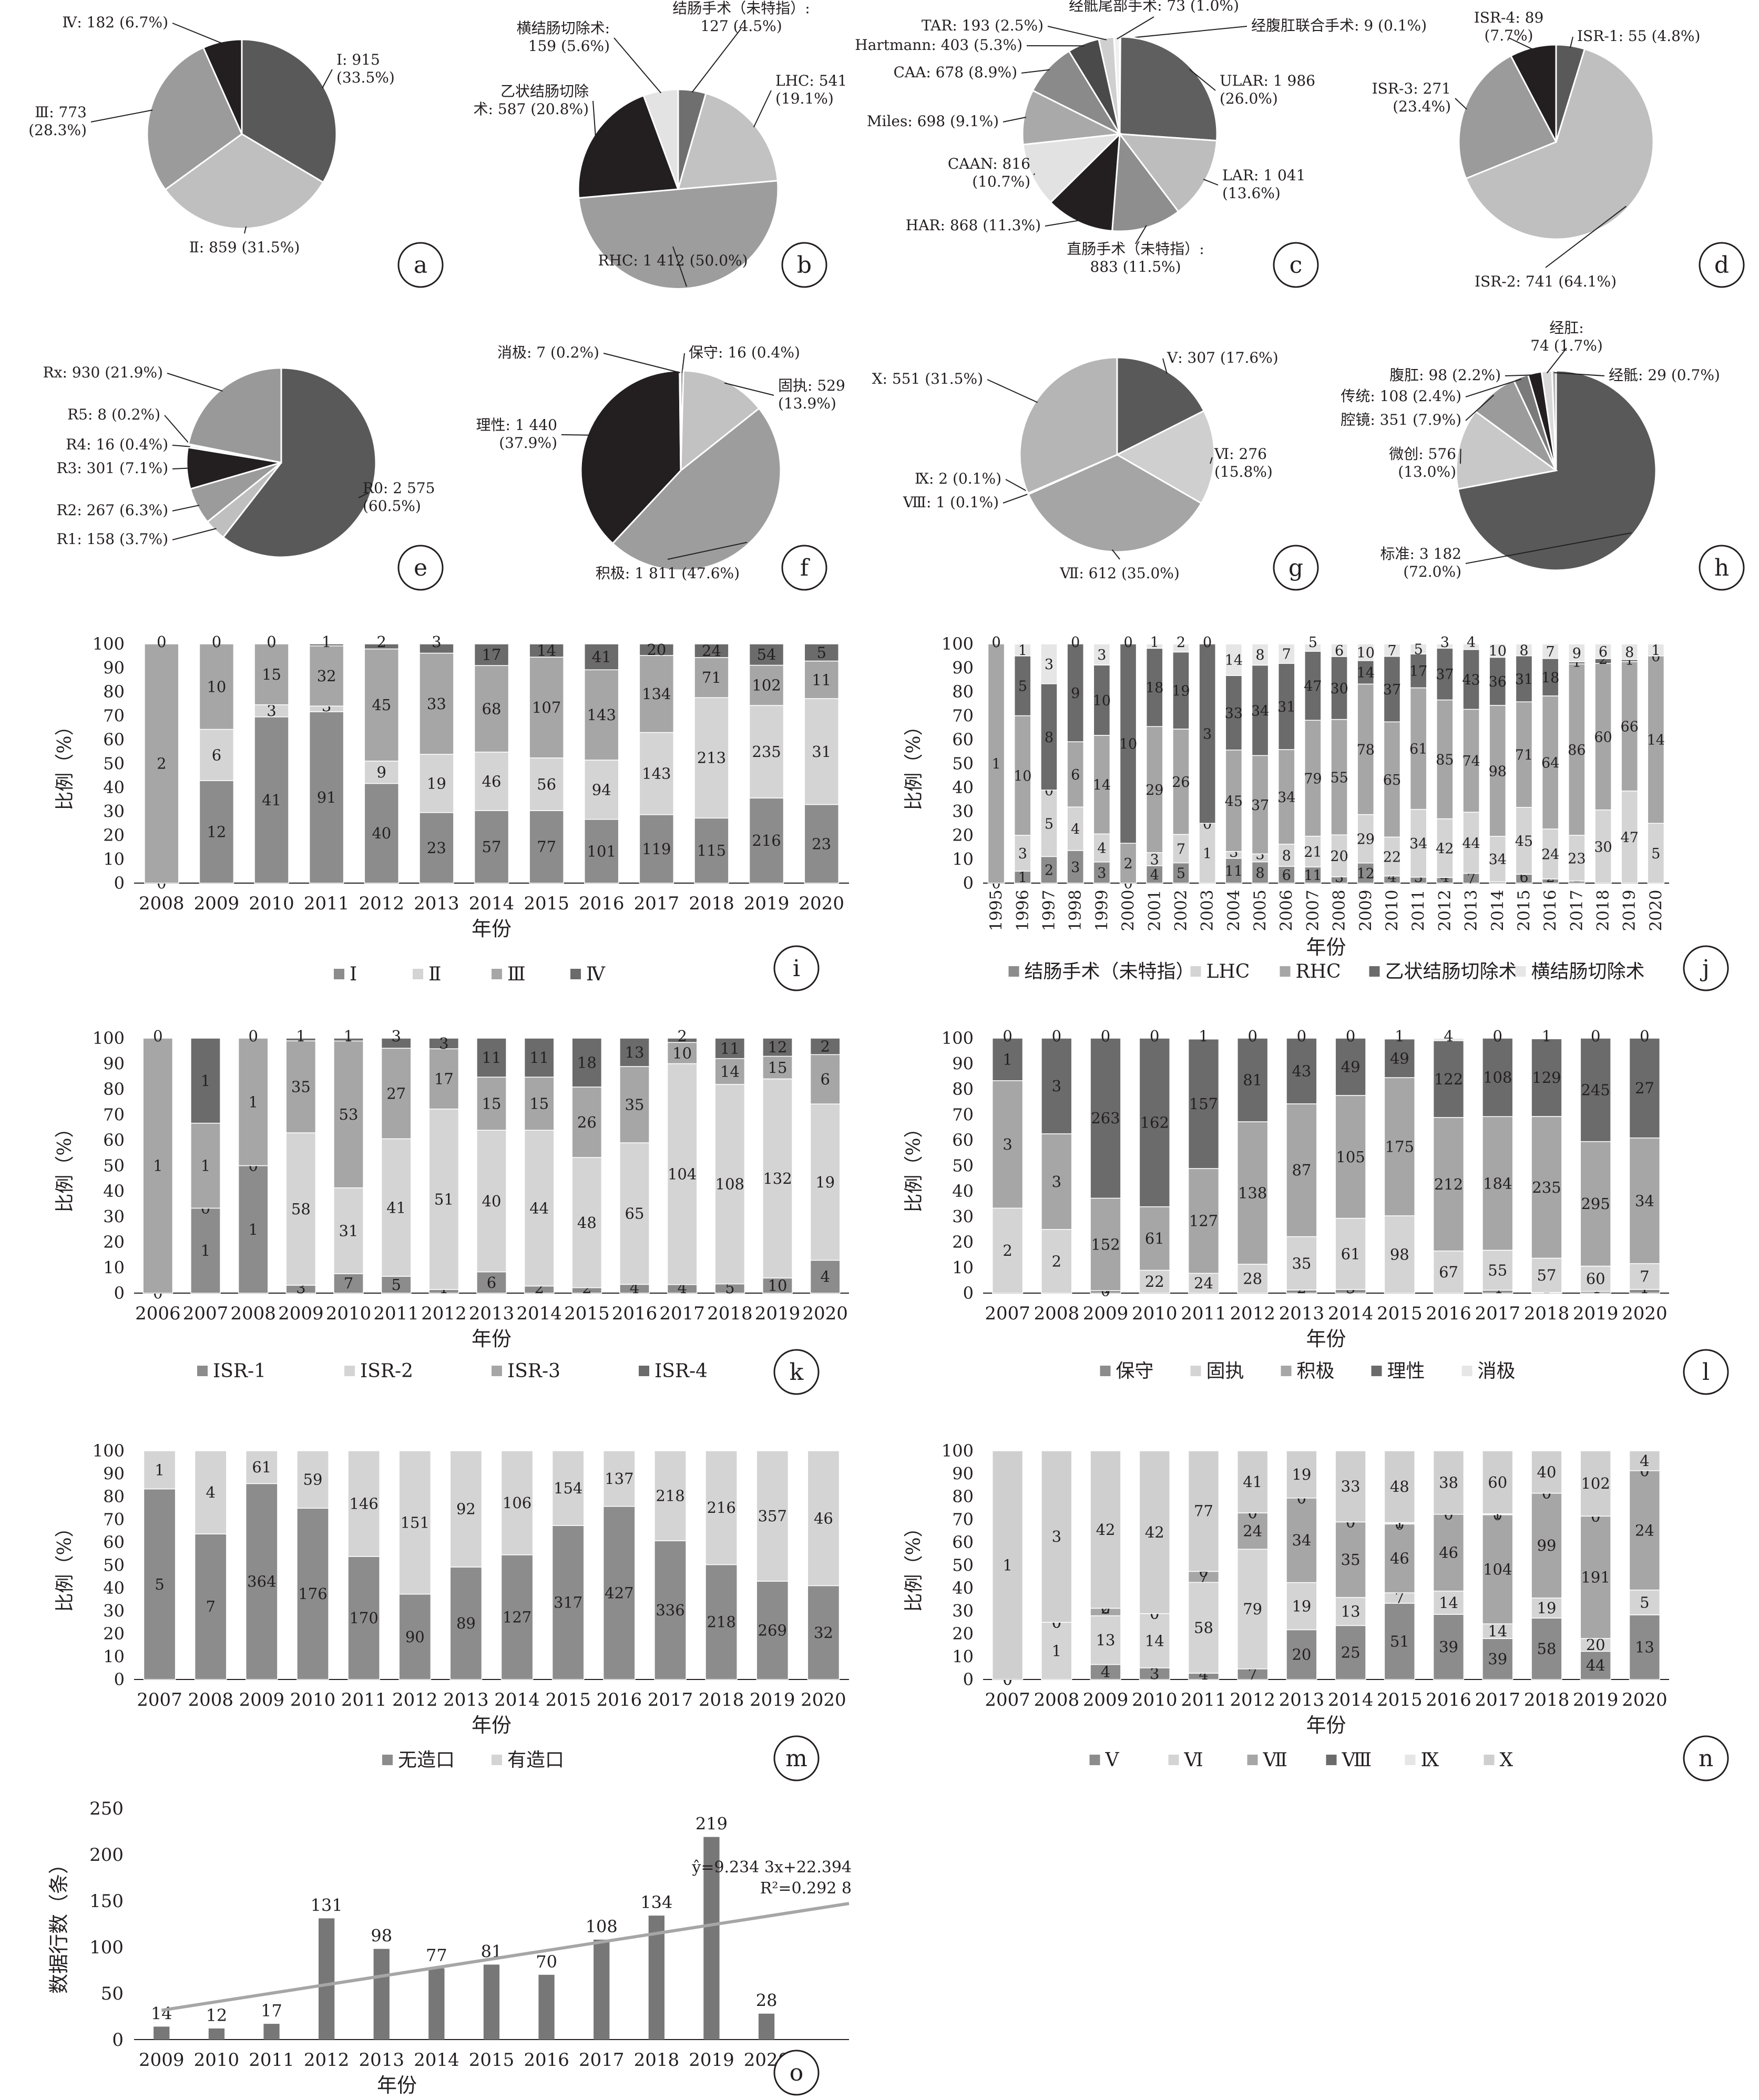  What do you see at coordinates (1075, 867) in the screenshot?
I see `data-label: 3` at bounding box center [1075, 867].